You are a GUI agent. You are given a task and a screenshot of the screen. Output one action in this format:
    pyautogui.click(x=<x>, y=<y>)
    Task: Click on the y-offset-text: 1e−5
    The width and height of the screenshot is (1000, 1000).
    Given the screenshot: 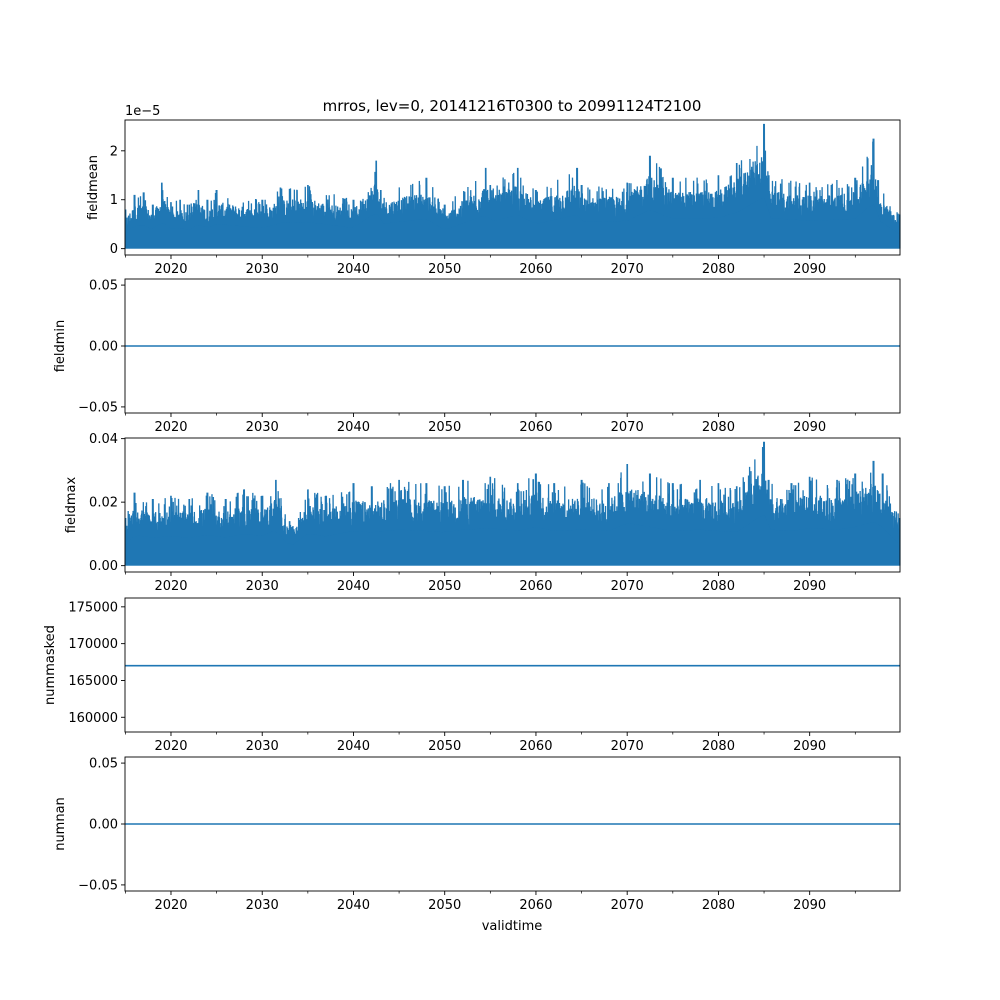 What is the action you would take?
    pyautogui.click(x=142, y=111)
    